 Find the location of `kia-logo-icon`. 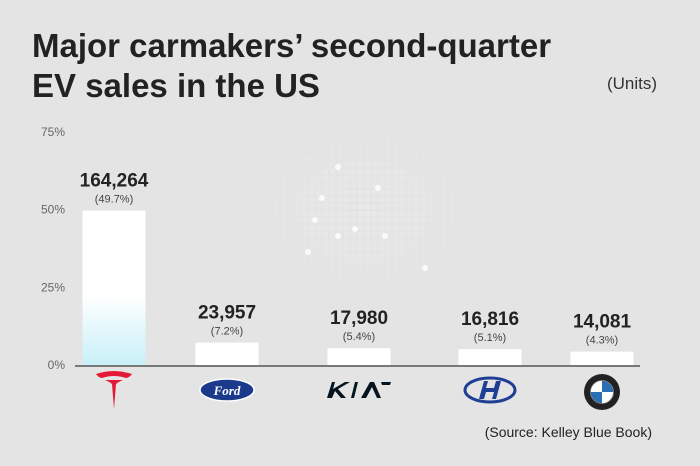

kia-logo-icon is located at coordinates (359, 390).